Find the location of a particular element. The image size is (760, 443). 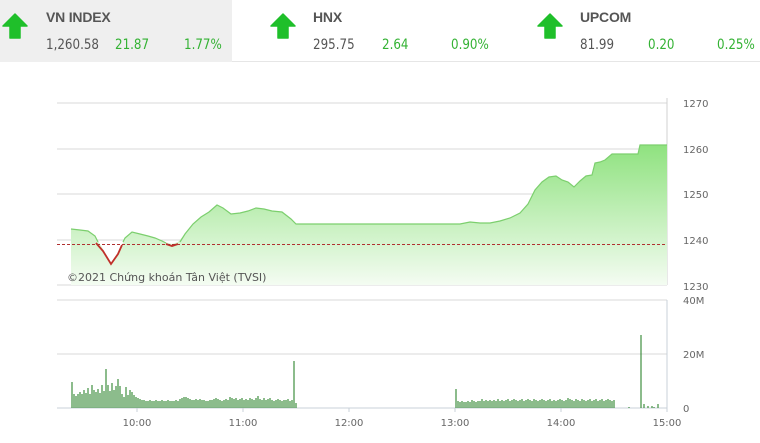

svg-text: 10:00 is located at coordinates (137, 423).